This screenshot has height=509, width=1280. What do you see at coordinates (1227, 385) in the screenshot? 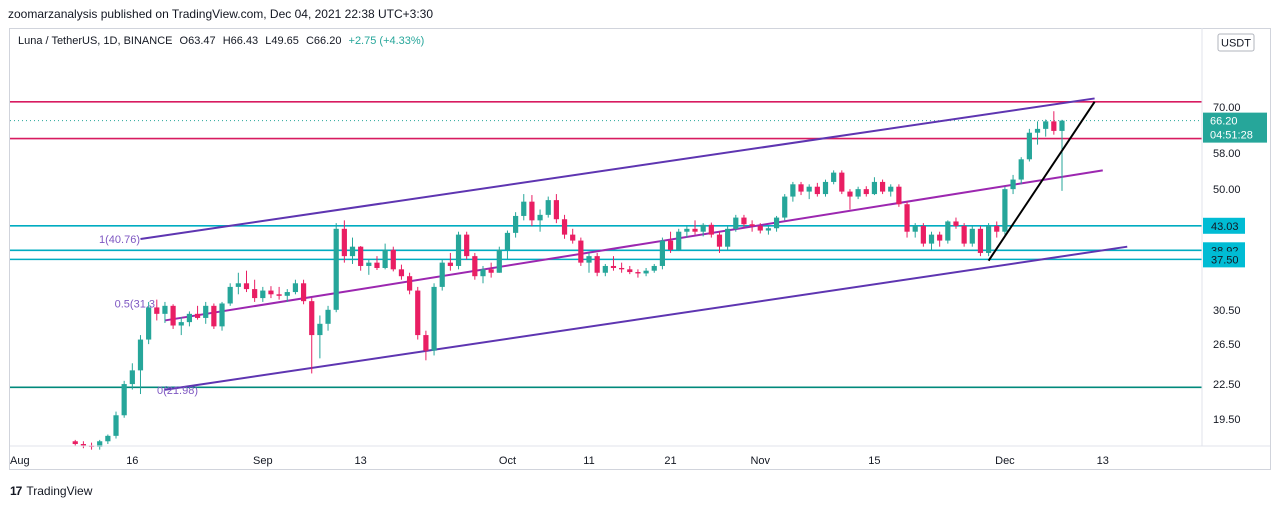
I see `y-tick-label: 22.50` at bounding box center [1227, 385].